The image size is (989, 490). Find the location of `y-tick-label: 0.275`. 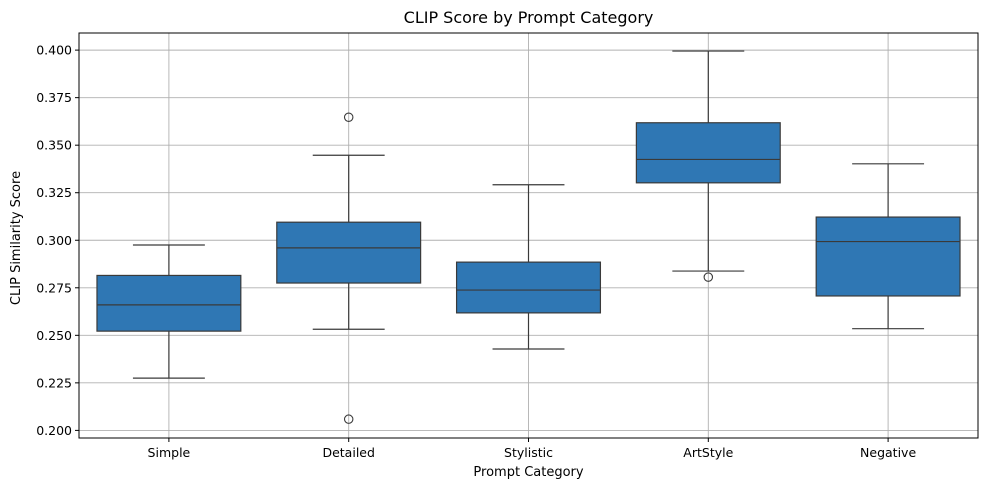

y-tick-label: 0.275 is located at coordinates (54, 287).